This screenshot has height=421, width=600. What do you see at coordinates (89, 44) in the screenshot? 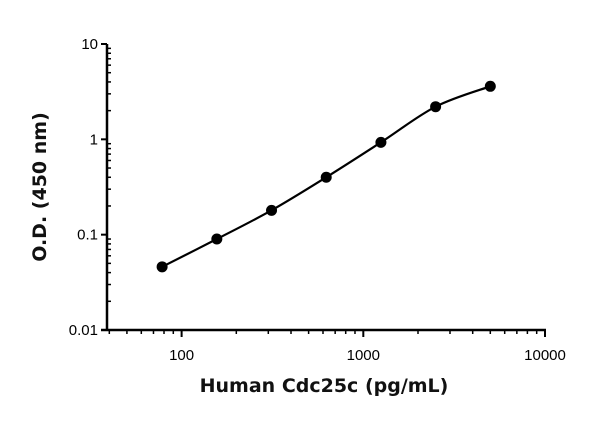
I see `y-tick-label: 10` at bounding box center [89, 44].